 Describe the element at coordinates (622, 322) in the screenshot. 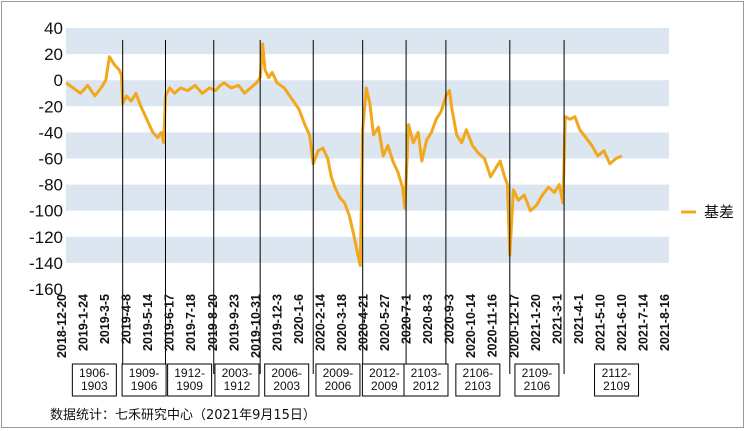

I see `x-tick-label: 2021-6-10` at that location.